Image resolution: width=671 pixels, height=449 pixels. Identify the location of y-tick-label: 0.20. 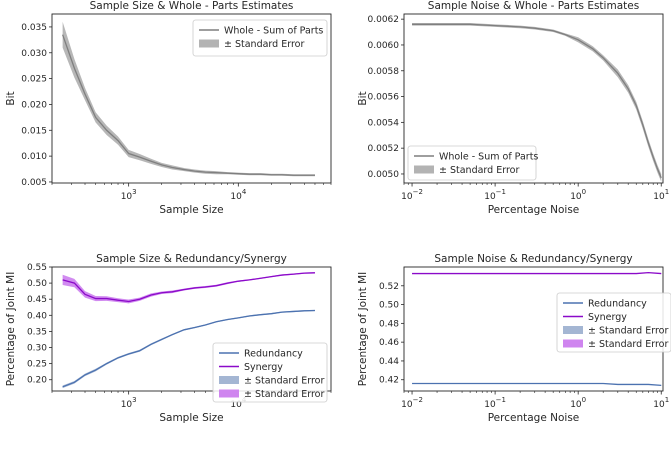
(37, 381).